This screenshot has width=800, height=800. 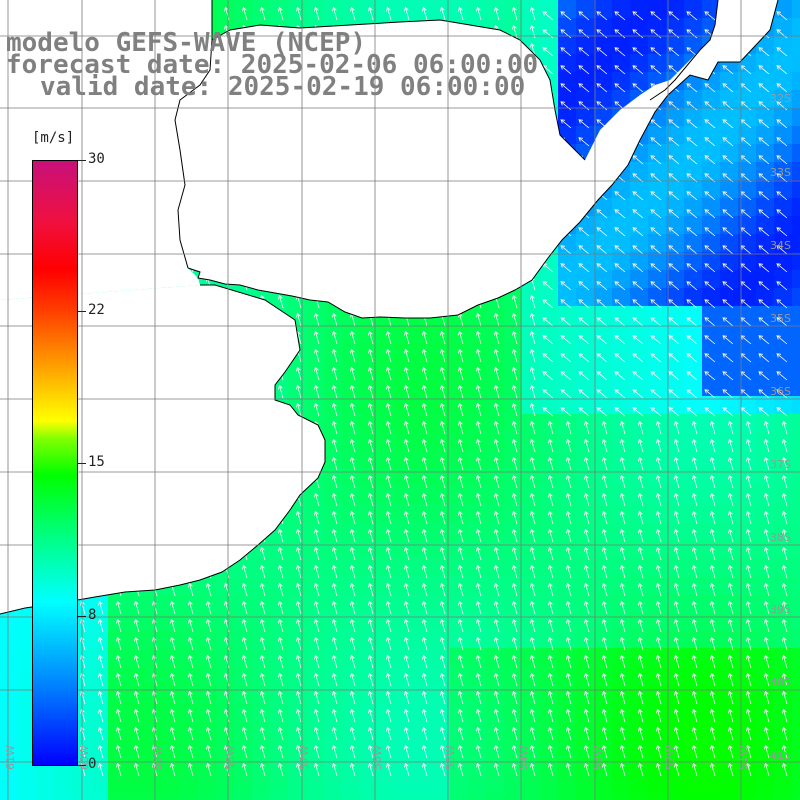 I want to click on colorbar-mark, so click(x=82, y=765).